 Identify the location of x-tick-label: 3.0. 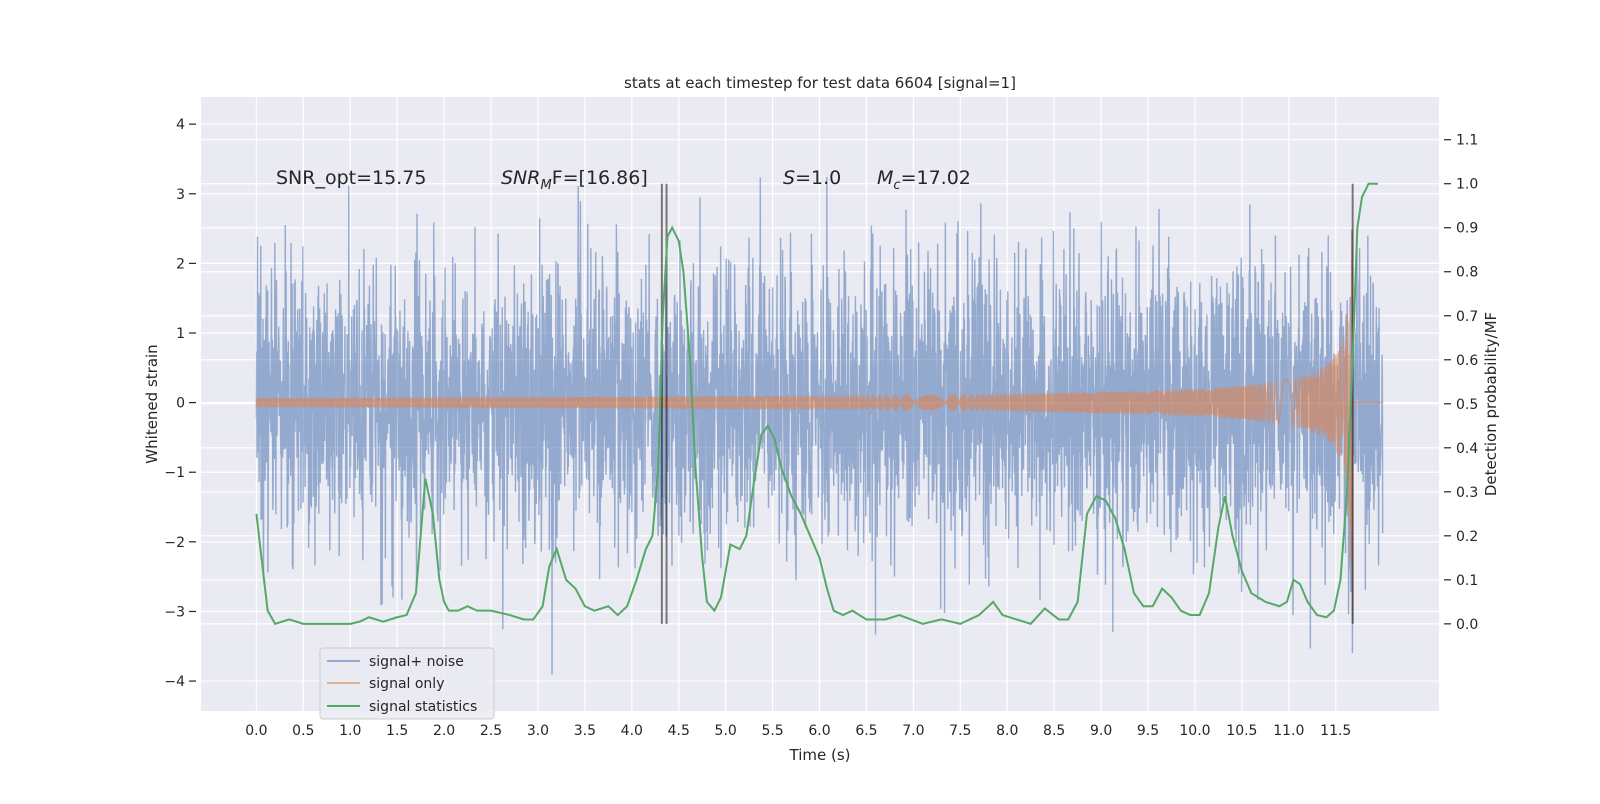
(538, 731).